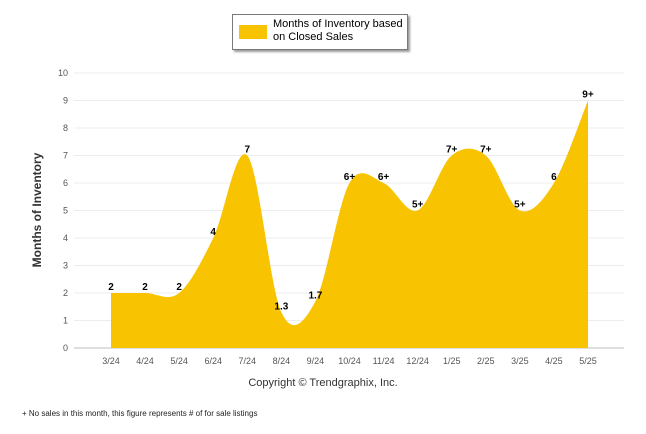  Describe the element at coordinates (65, 101) in the screenshot. I see `y-tick-label: 9` at that location.